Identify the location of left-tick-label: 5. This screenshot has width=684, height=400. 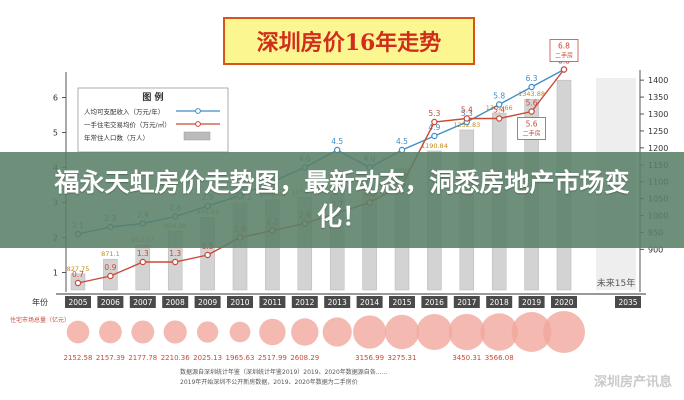
(55, 133).